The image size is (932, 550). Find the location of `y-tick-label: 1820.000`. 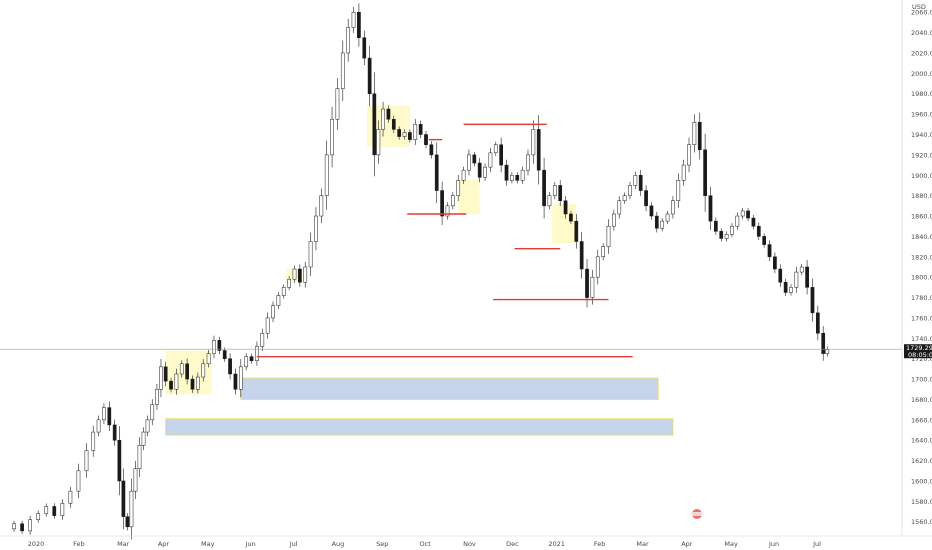

y-tick-label: 1820.000 is located at coordinates (921, 257).